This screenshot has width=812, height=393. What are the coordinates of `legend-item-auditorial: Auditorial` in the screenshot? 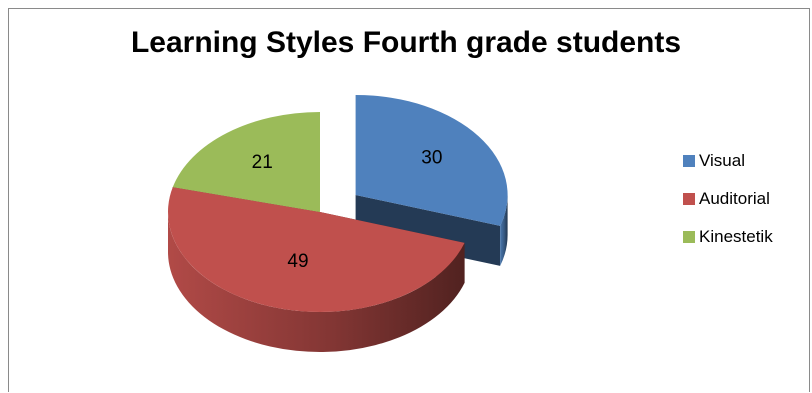 It's located at (726, 199).